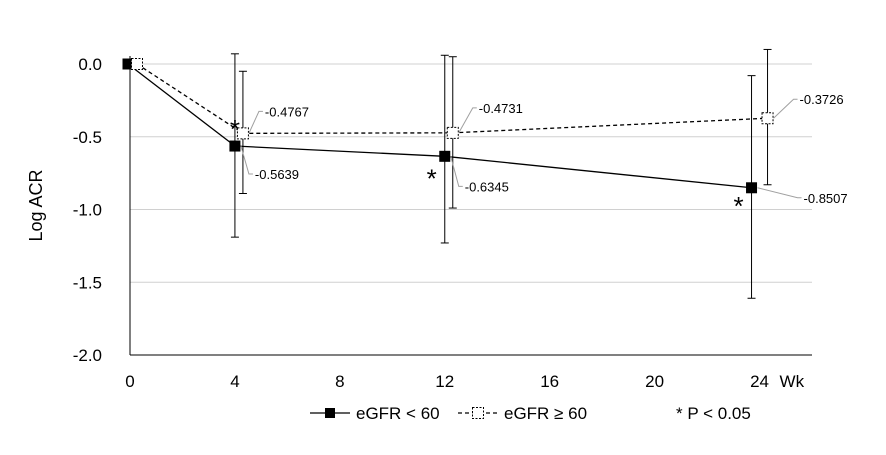 This screenshot has height=455, width=886. What do you see at coordinates (501, 108) in the screenshot?
I see `data-label: -0.4731` at bounding box center [501, 108].